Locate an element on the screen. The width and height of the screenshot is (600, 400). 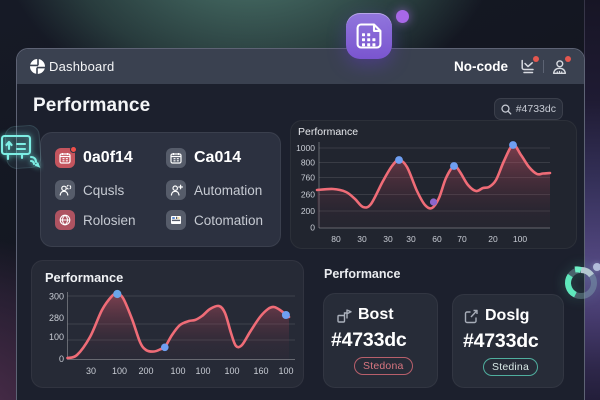
svg-text: 70 is located at coordinates (462, 239).